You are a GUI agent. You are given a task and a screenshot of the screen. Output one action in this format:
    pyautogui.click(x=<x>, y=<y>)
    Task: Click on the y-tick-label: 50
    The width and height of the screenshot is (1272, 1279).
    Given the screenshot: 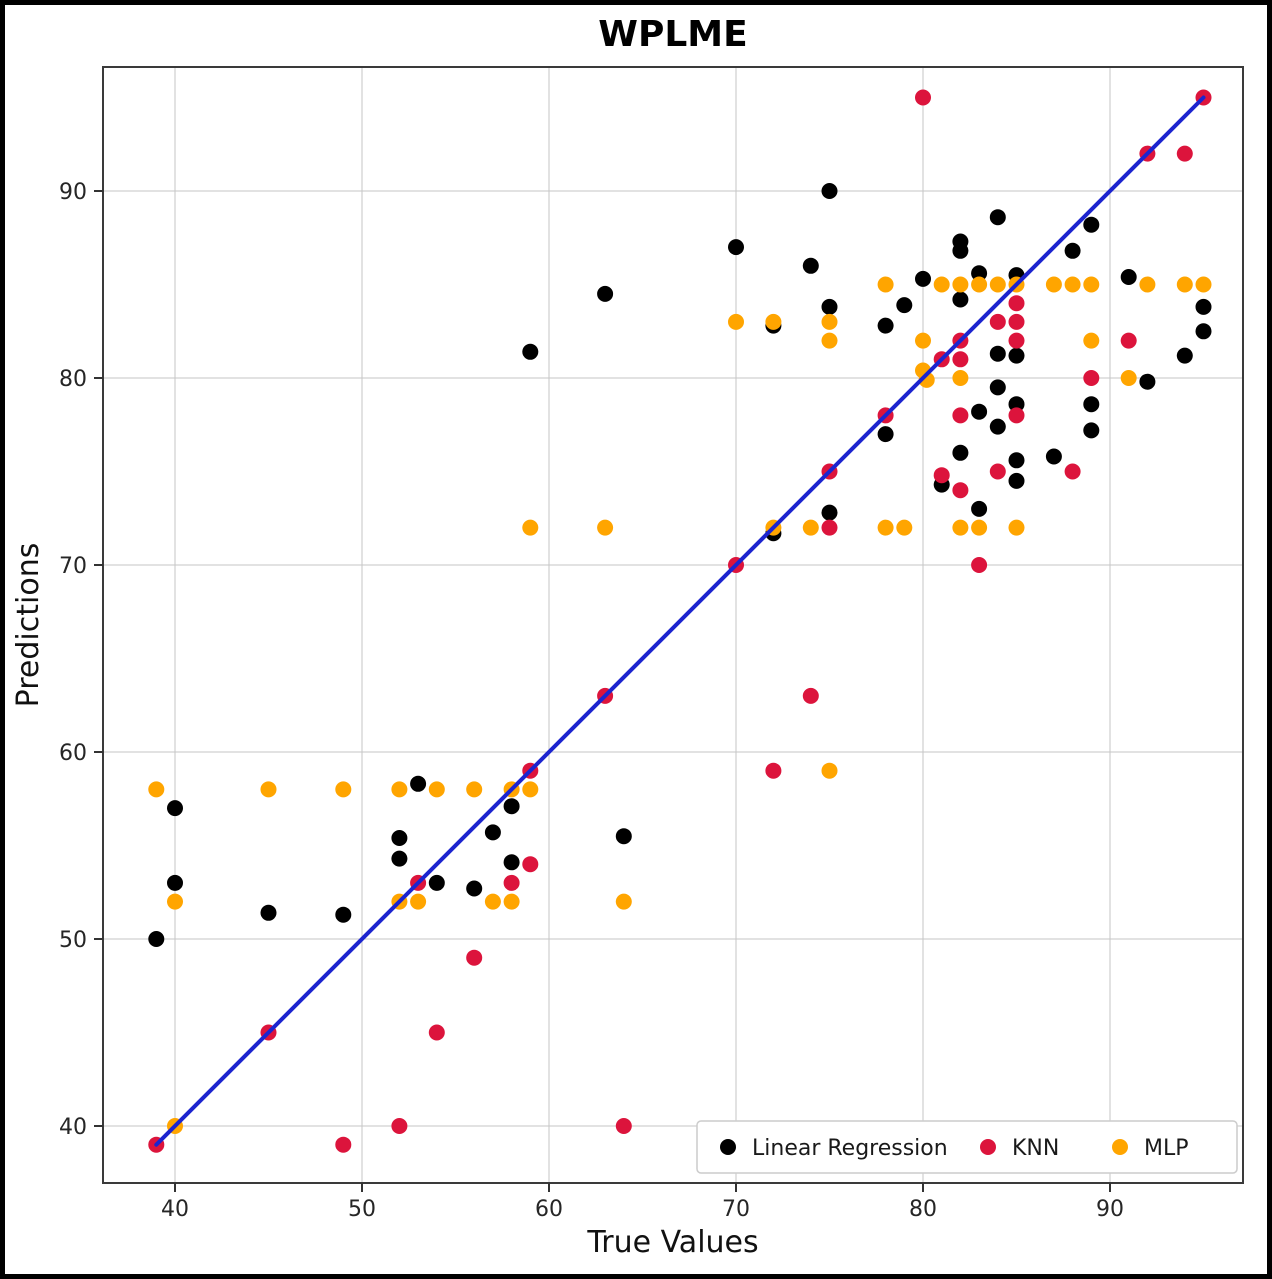 What is the action you would take?
    pyautogui.click(x=73, y=940)
    